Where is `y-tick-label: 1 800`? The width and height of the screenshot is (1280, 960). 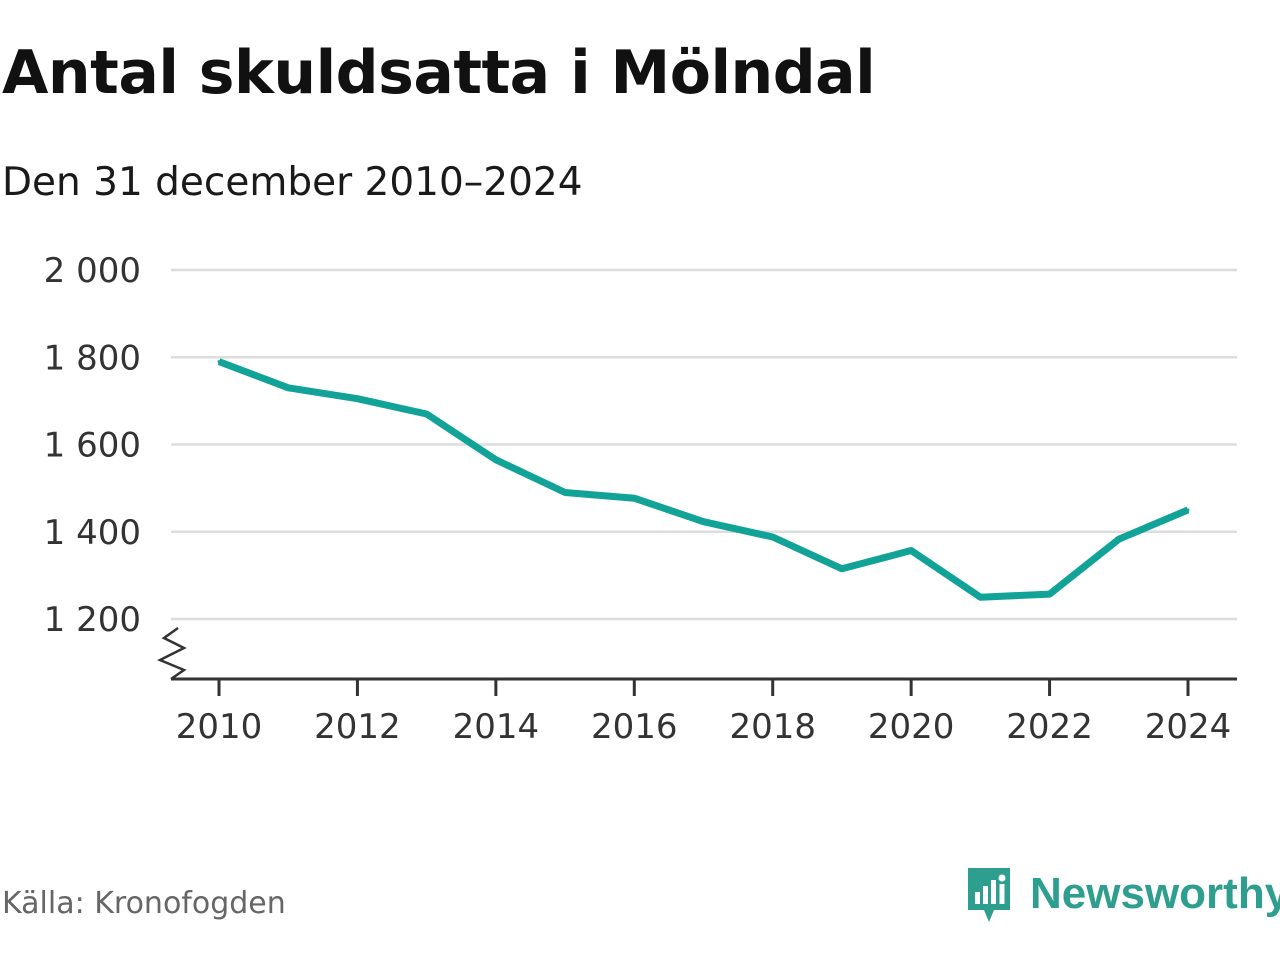 y-tick-label: 1 800 is located at coordinates (92, 358).